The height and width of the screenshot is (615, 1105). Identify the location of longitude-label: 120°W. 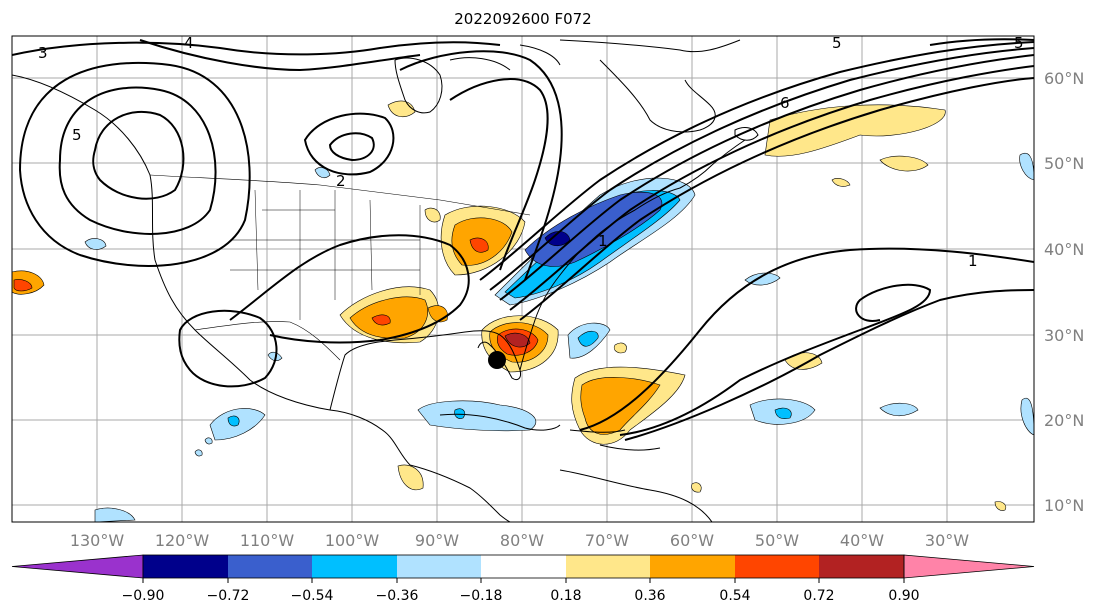
(182, 540).